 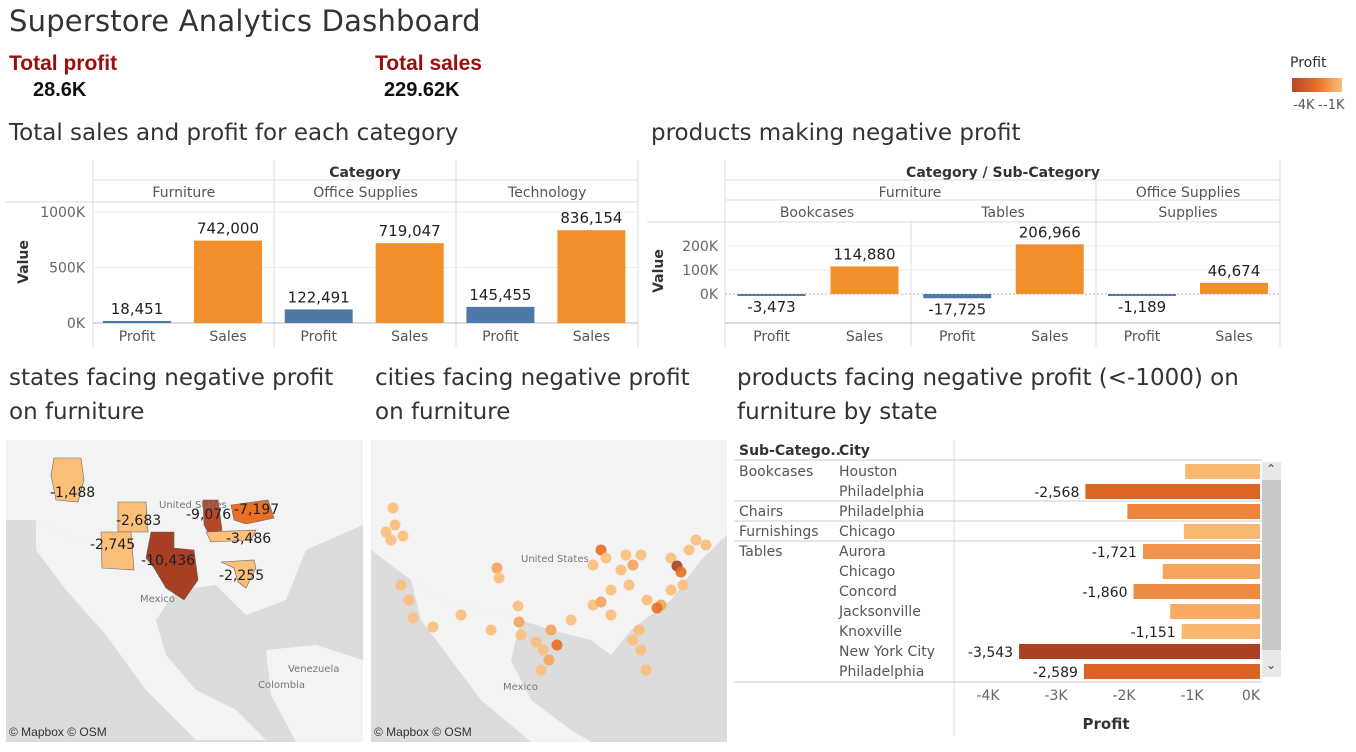 I want to click on state-colorado, so click(x=133, y=517).